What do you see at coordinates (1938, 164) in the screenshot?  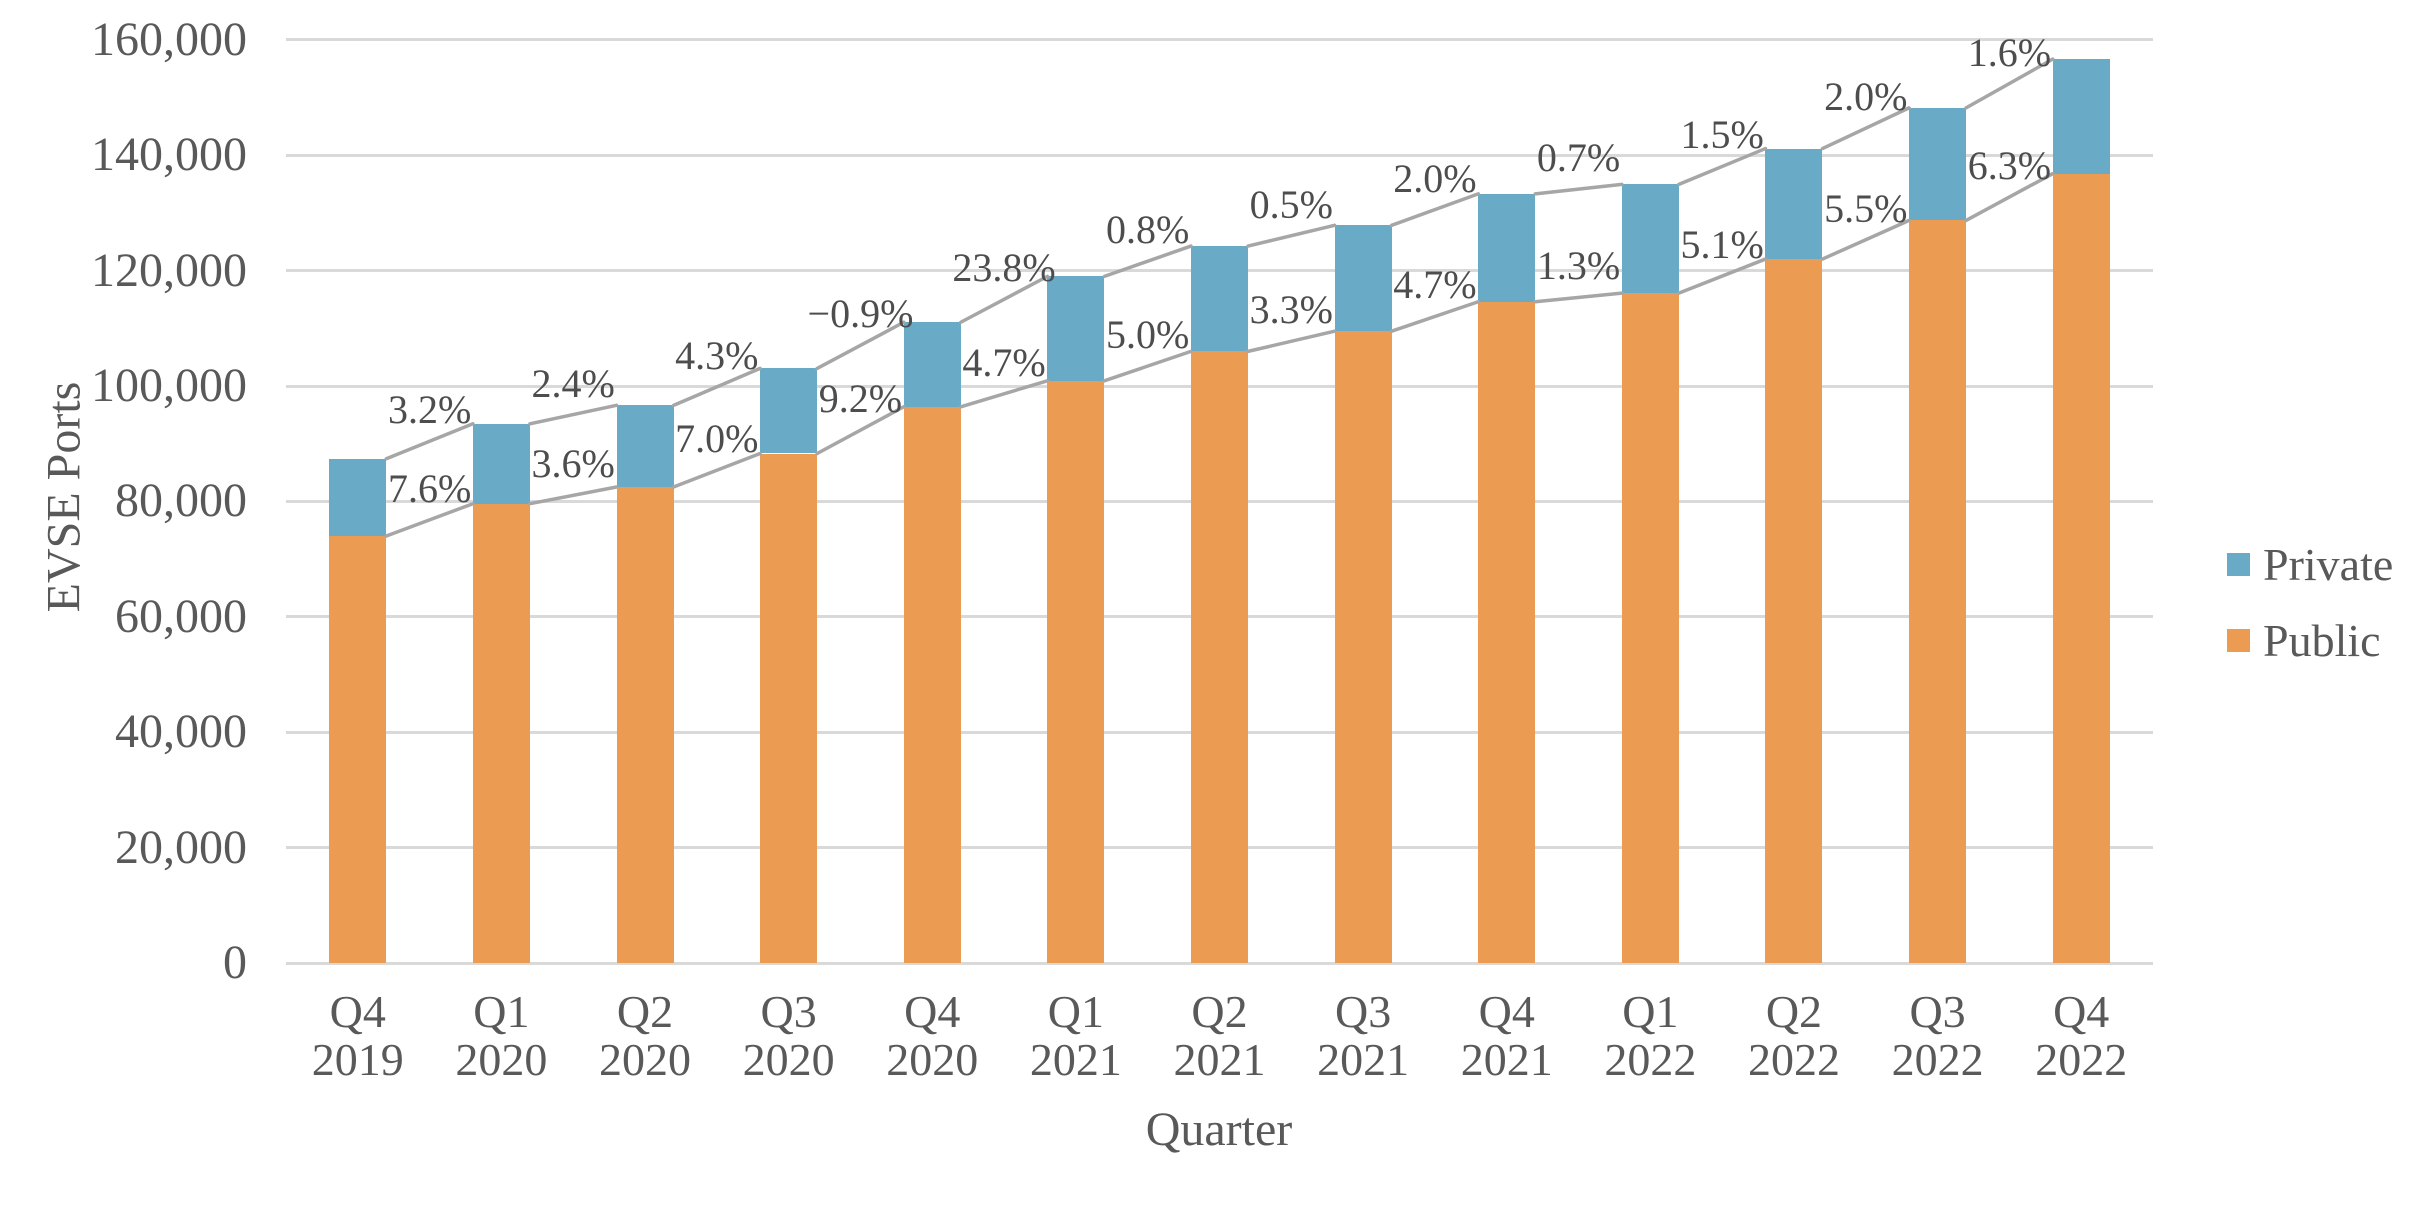 I see `bar-private-Q3-2022` at bounding box center [1938, 164].